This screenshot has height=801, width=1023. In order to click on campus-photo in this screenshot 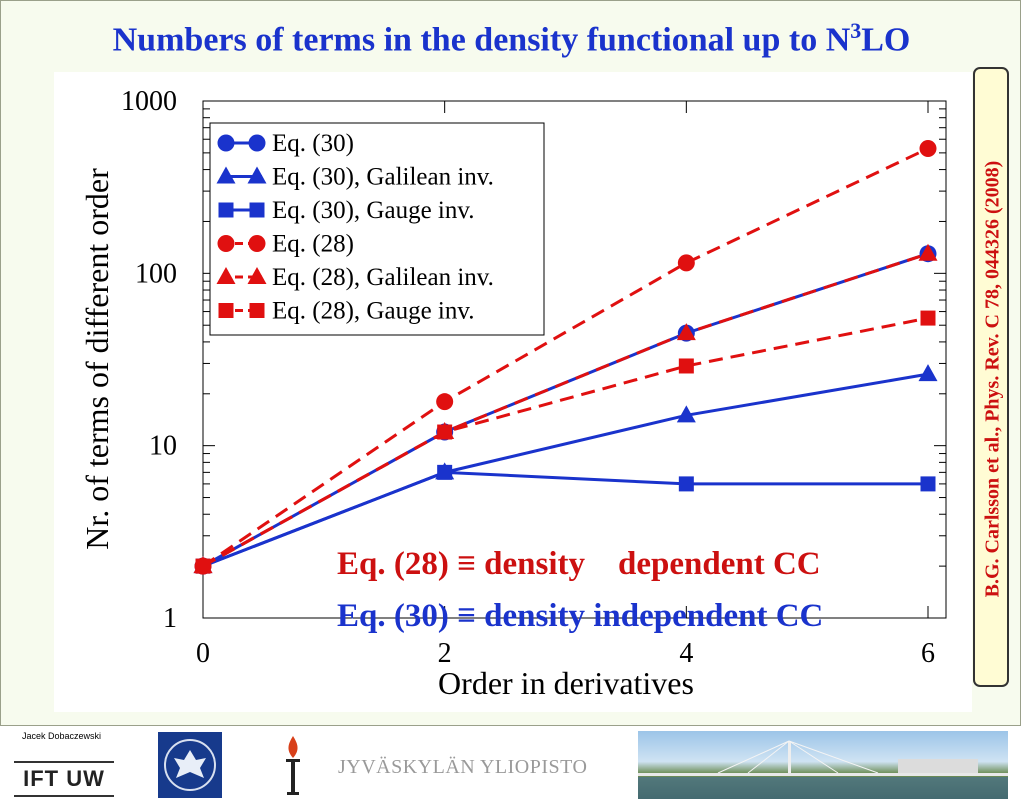, I will do `click(823, 765)`.